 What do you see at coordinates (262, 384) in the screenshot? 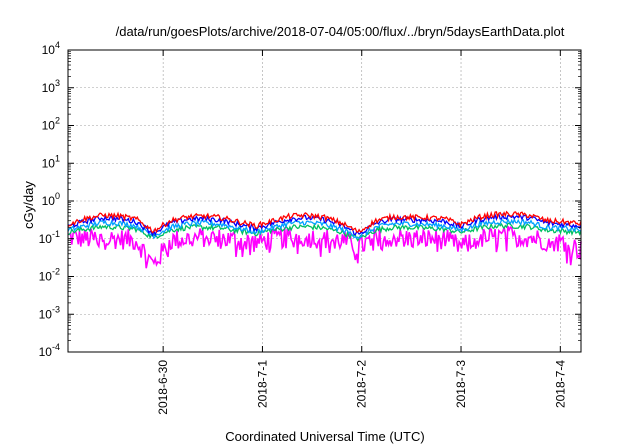
I see `x-tick-label: 2018-7-1` at bounding box center [262, 384].